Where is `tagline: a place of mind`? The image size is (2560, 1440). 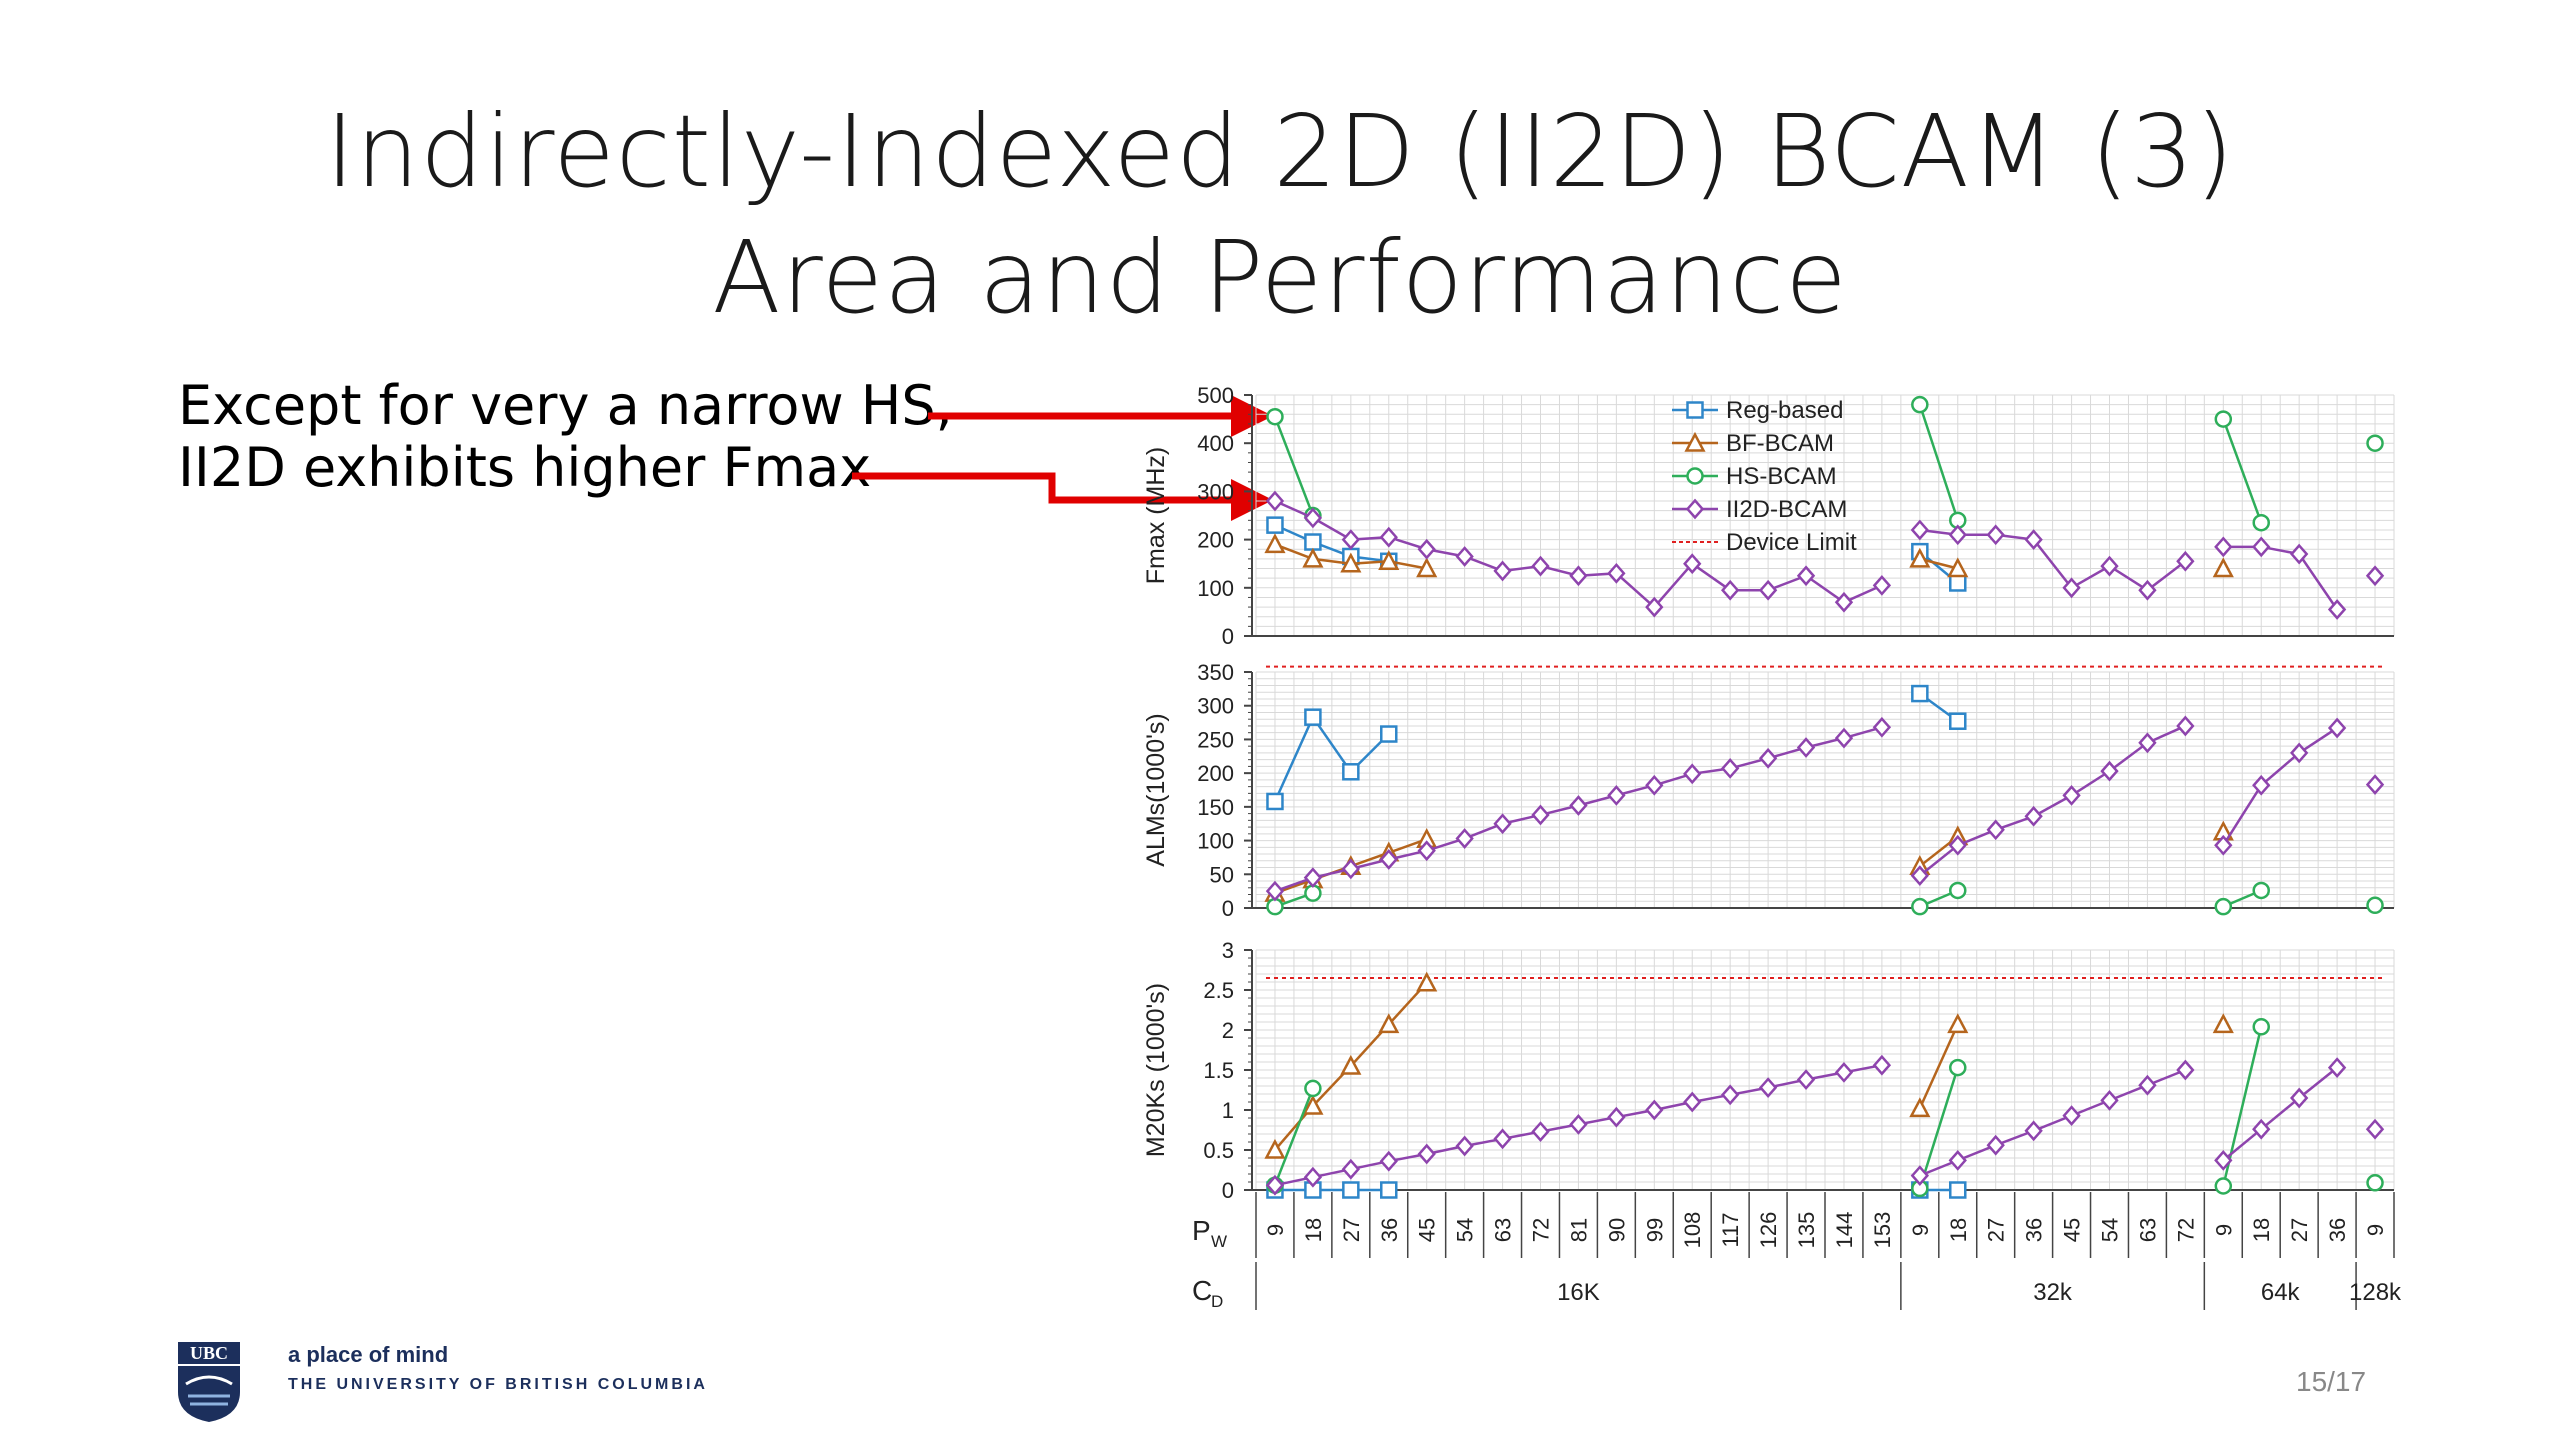
tagline: a place of mind is located at coordinates (368, 1354).